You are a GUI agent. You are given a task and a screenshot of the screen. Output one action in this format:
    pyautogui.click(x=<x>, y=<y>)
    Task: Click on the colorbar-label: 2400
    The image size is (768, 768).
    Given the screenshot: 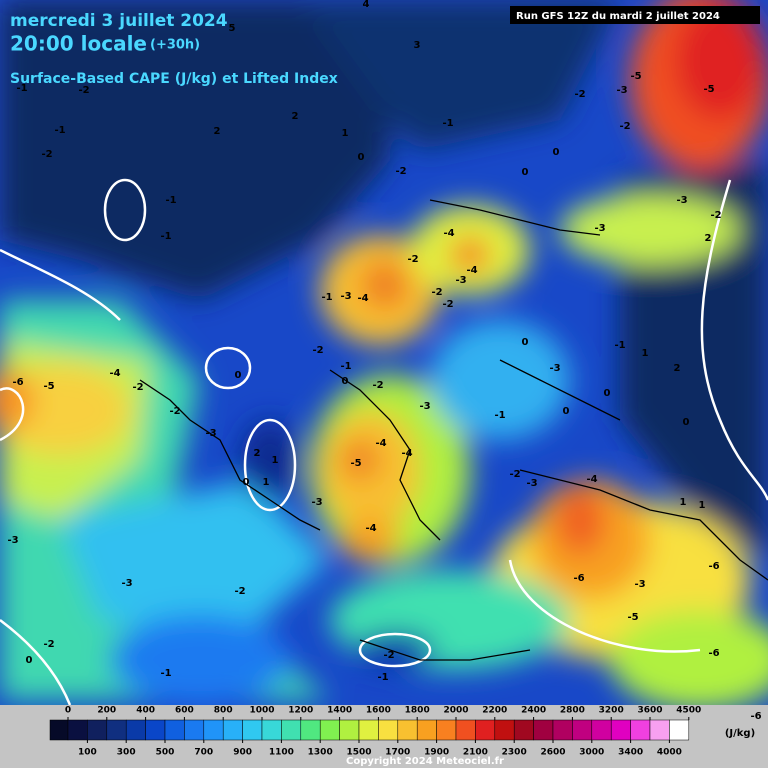 What is the action you would take?
    pyautogui.click(x=533, y=711)
    